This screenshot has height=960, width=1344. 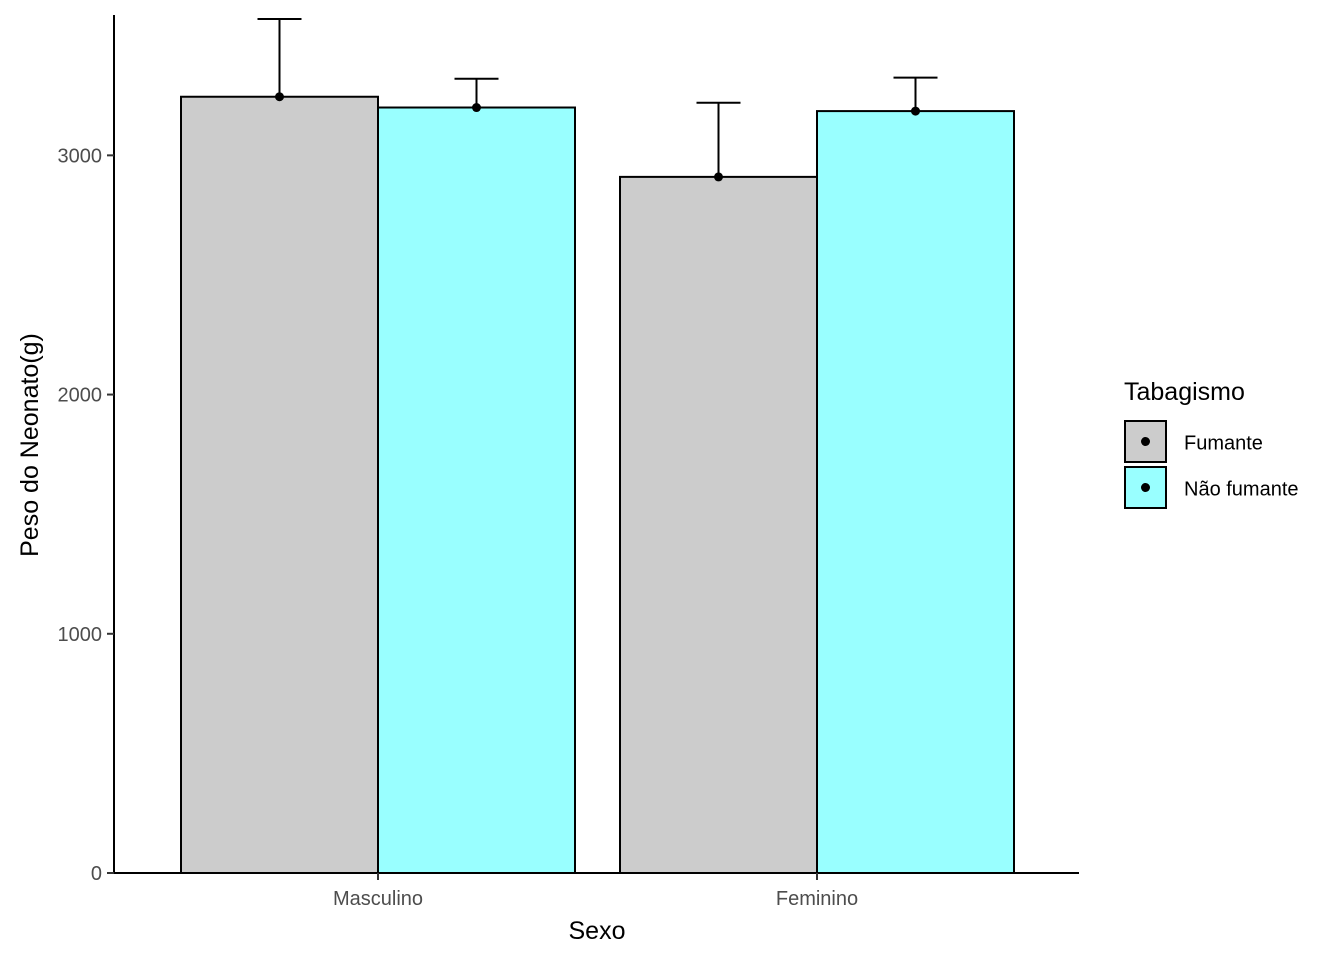 I want to click on y-axis-title: Peso do Neonato(g), so click(x=30, y=445).